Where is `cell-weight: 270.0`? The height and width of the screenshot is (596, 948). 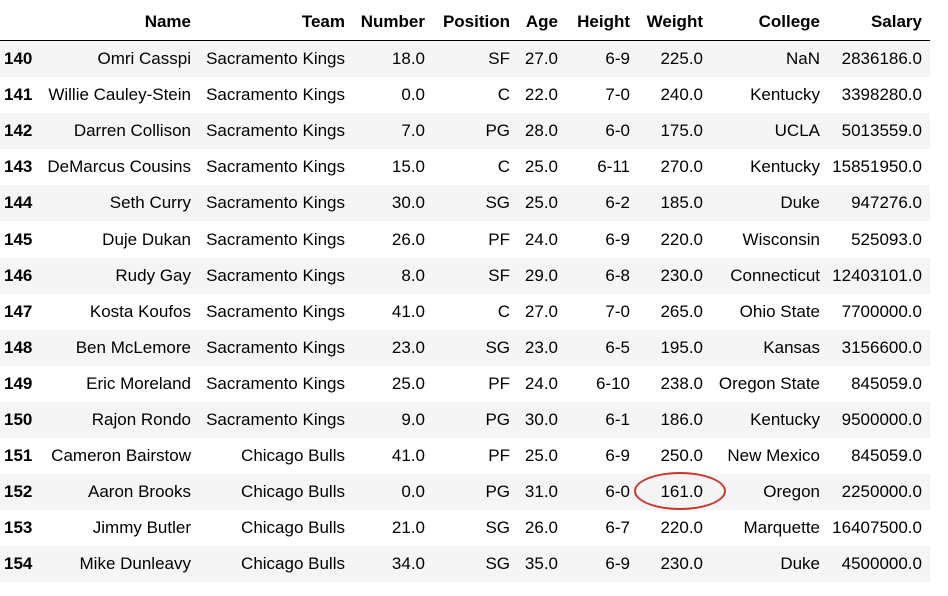 cell-weight: 270.0 is located at coordinates (681, 167).